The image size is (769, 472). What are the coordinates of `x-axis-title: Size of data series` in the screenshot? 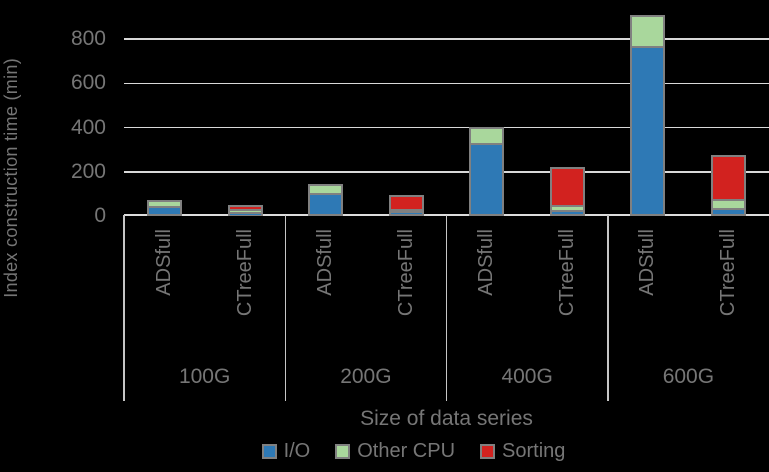 It's located at (446, 418).